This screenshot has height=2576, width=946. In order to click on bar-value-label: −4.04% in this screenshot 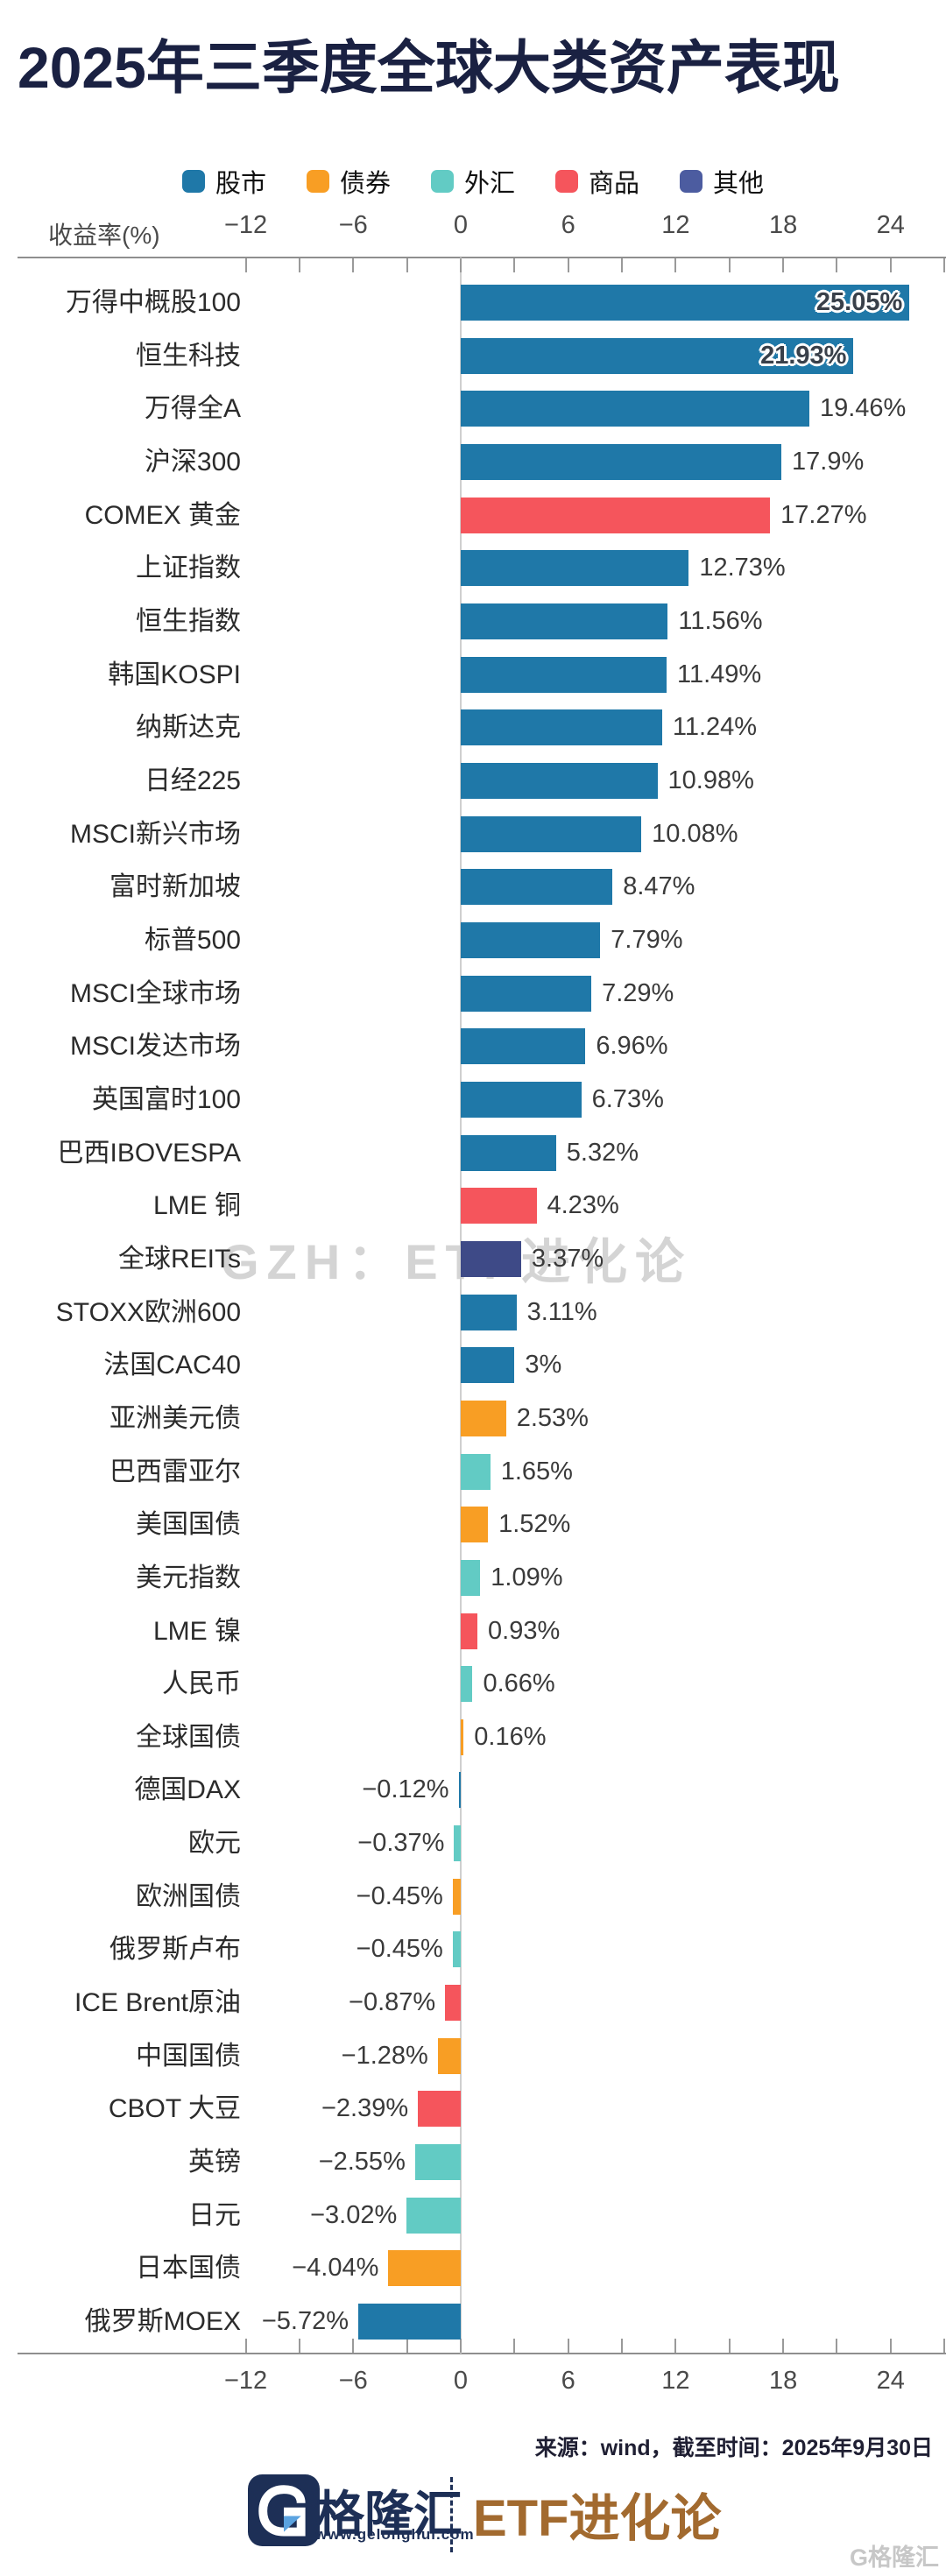, I will do `click(335, 2268)`.